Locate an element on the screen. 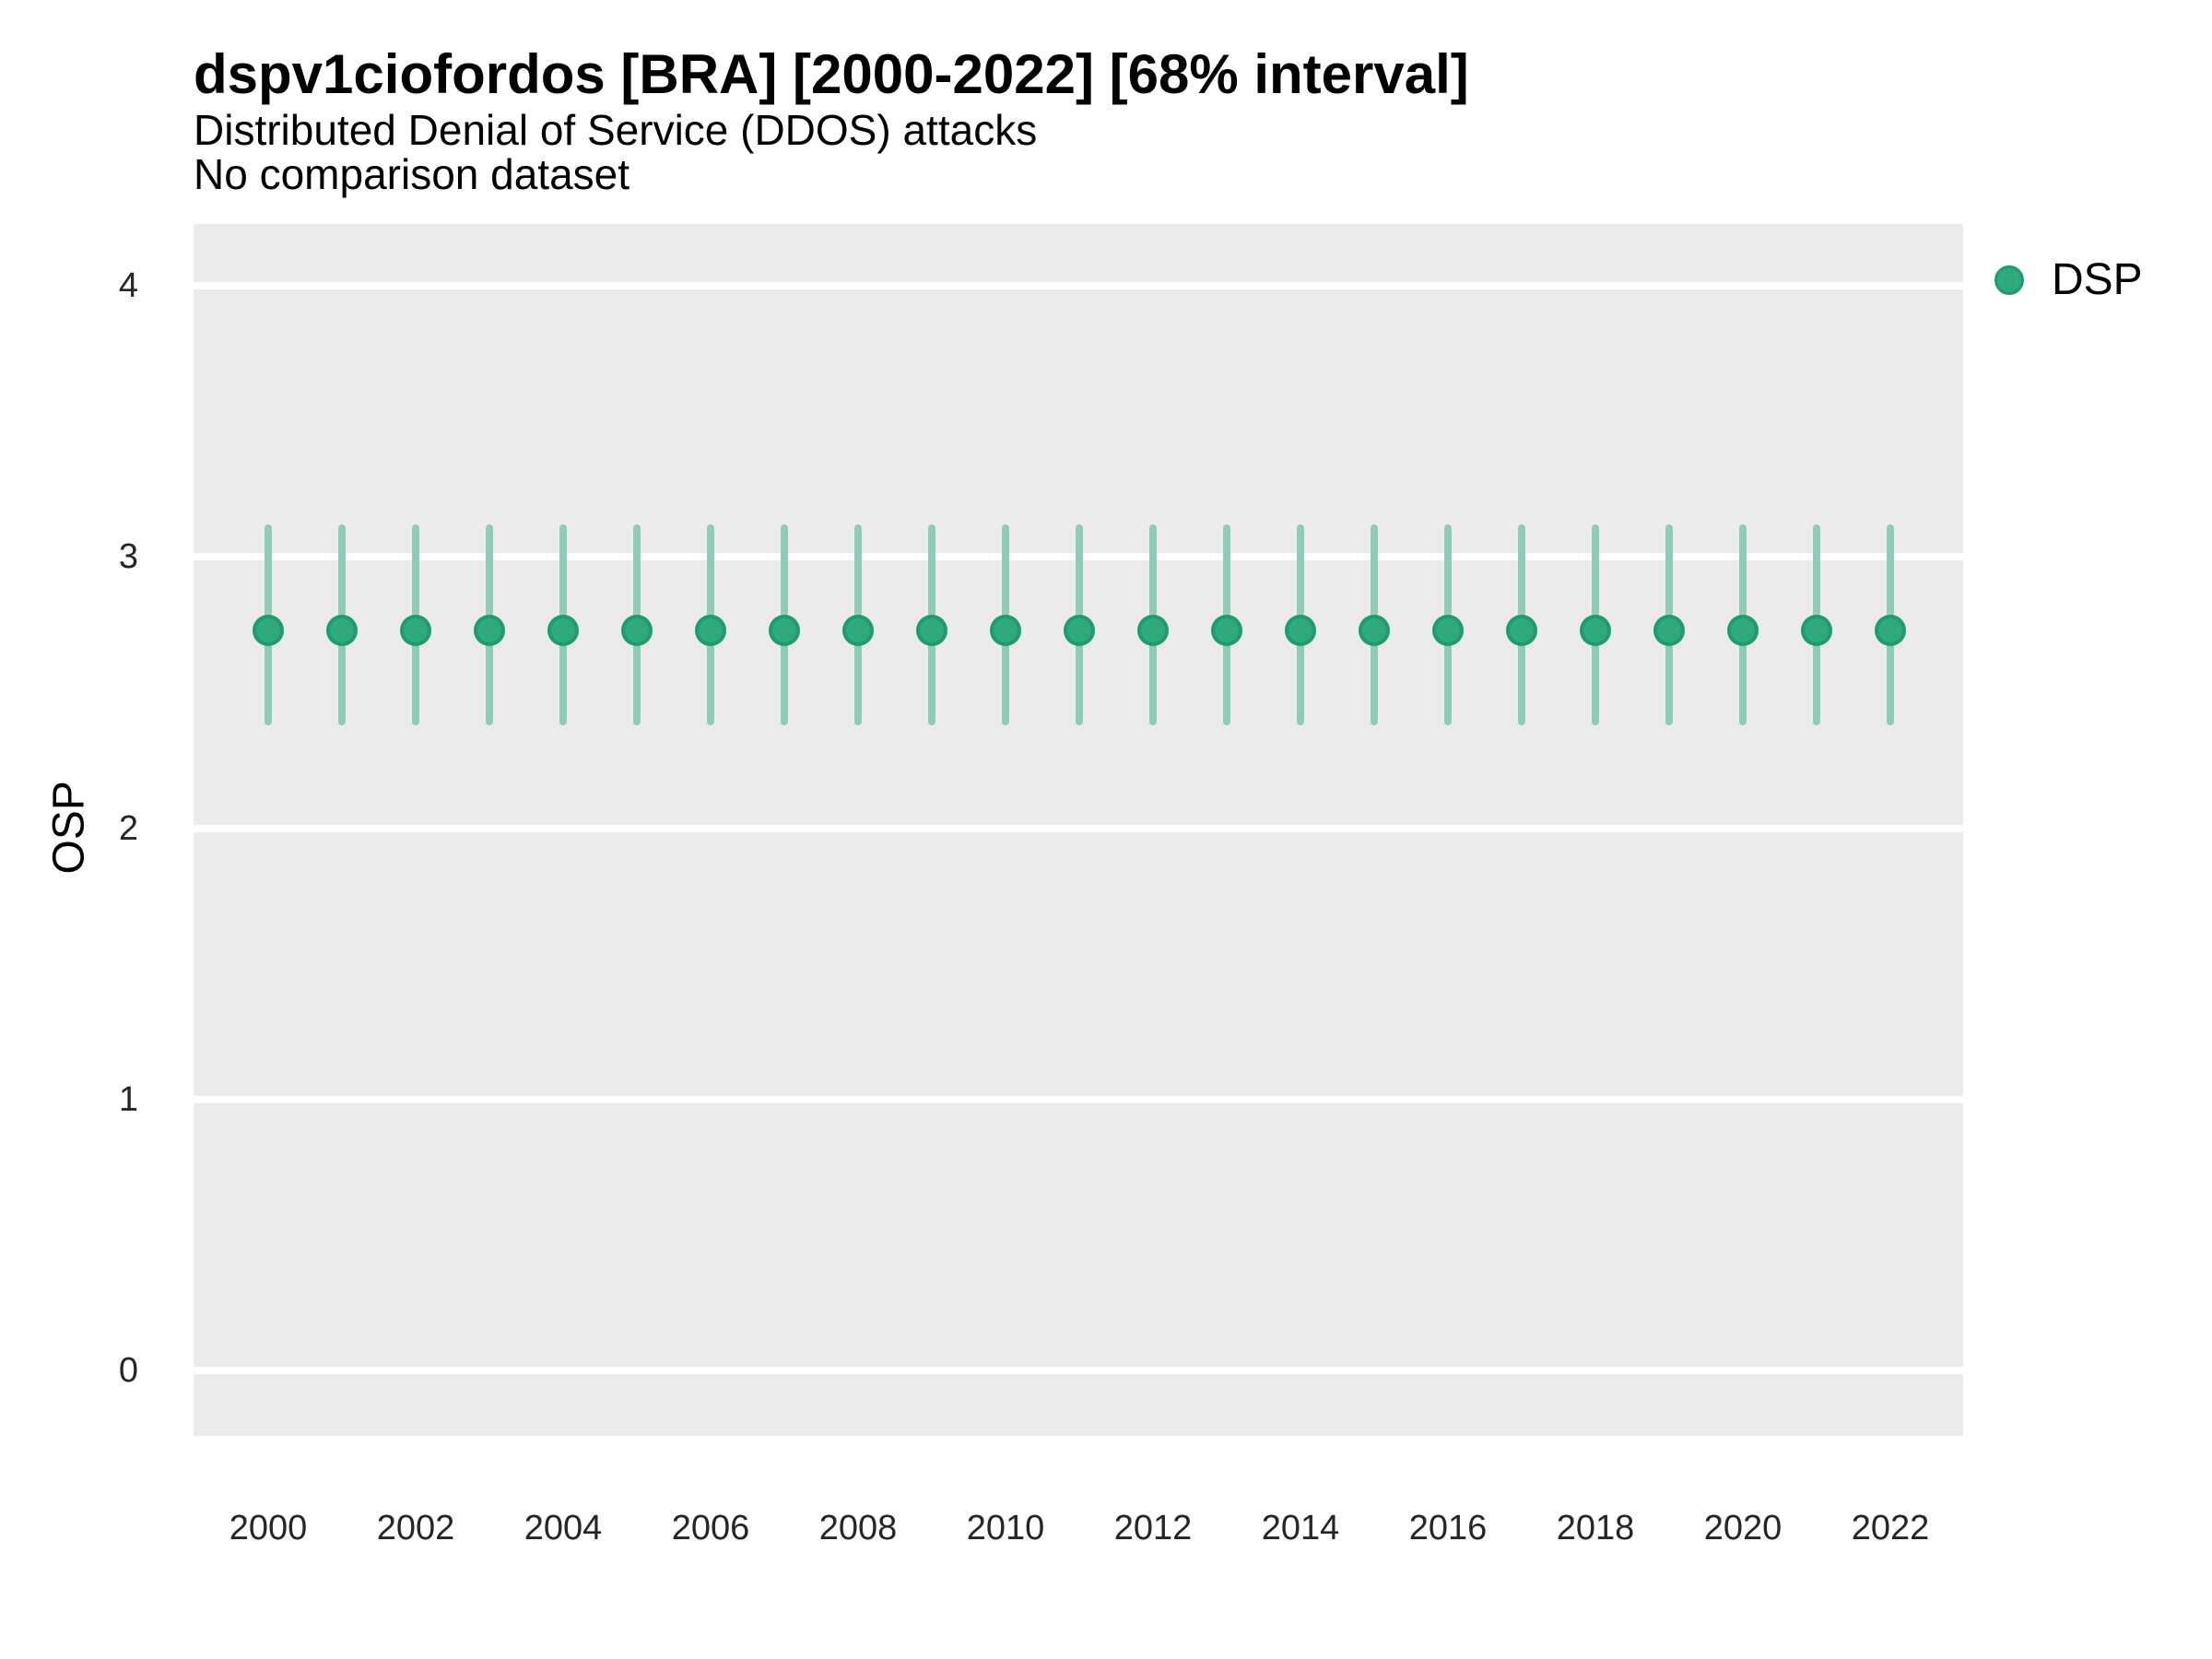 Image resolution: width=2212 pixels, height=1659 pixels. data-point-2002 is located at coordinates (415, 630).